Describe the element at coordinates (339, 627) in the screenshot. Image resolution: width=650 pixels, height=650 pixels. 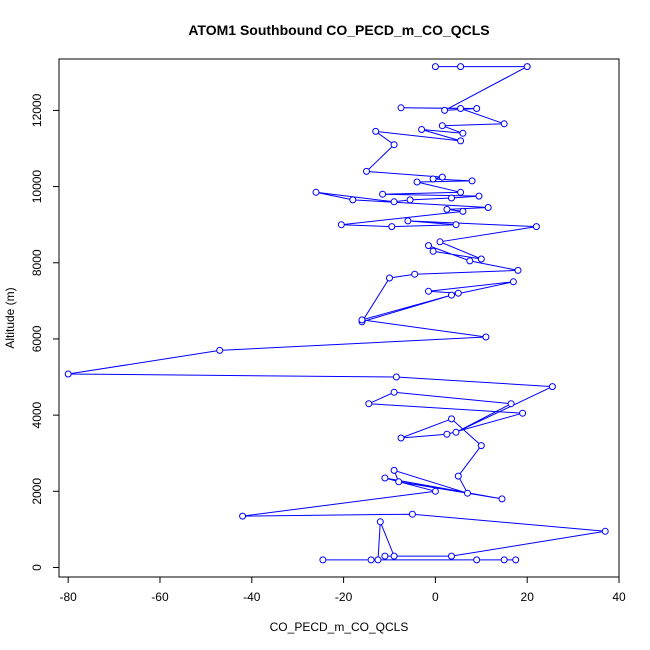
I see `x-axis-label: CO_PECD_m_CO_QCLS` at that location.